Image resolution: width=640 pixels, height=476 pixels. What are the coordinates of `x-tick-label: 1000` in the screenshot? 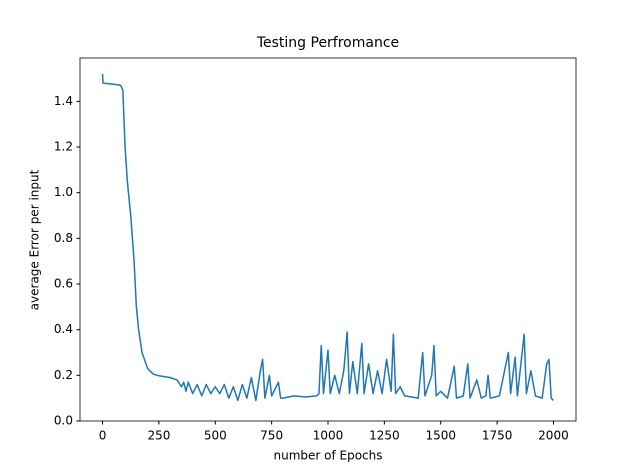 It's located at (328, 436).